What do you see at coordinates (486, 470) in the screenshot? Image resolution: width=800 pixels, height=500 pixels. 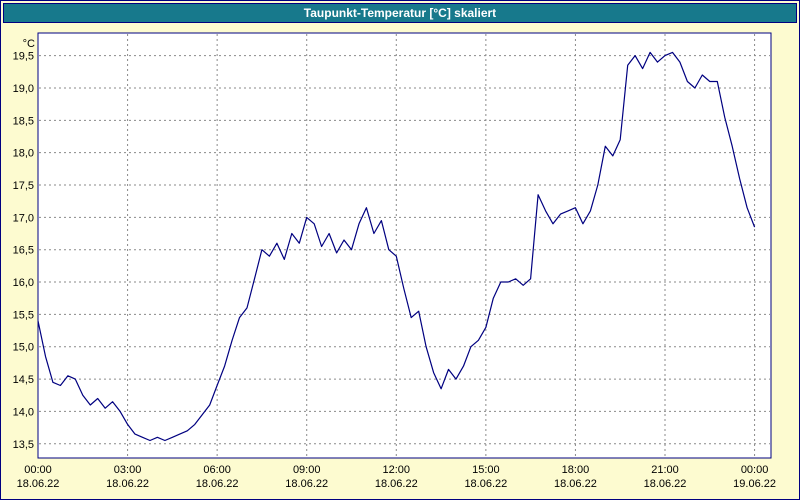 I see `x-tick-time: 15:00` at bounding box center [486, 470].